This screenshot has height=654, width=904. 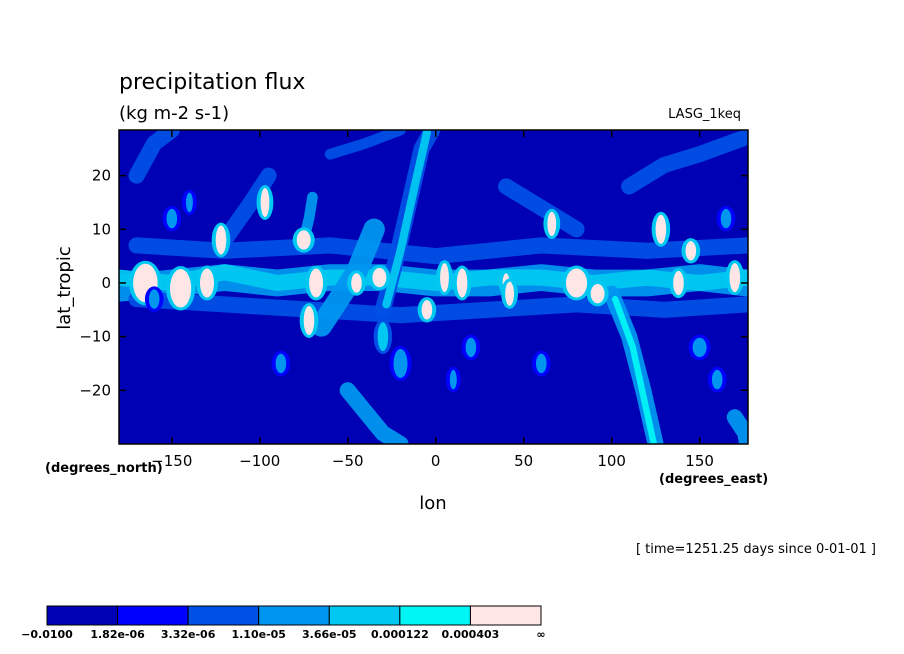 I want to click on colorbar-label: ∞, so click(x=540, y=634).